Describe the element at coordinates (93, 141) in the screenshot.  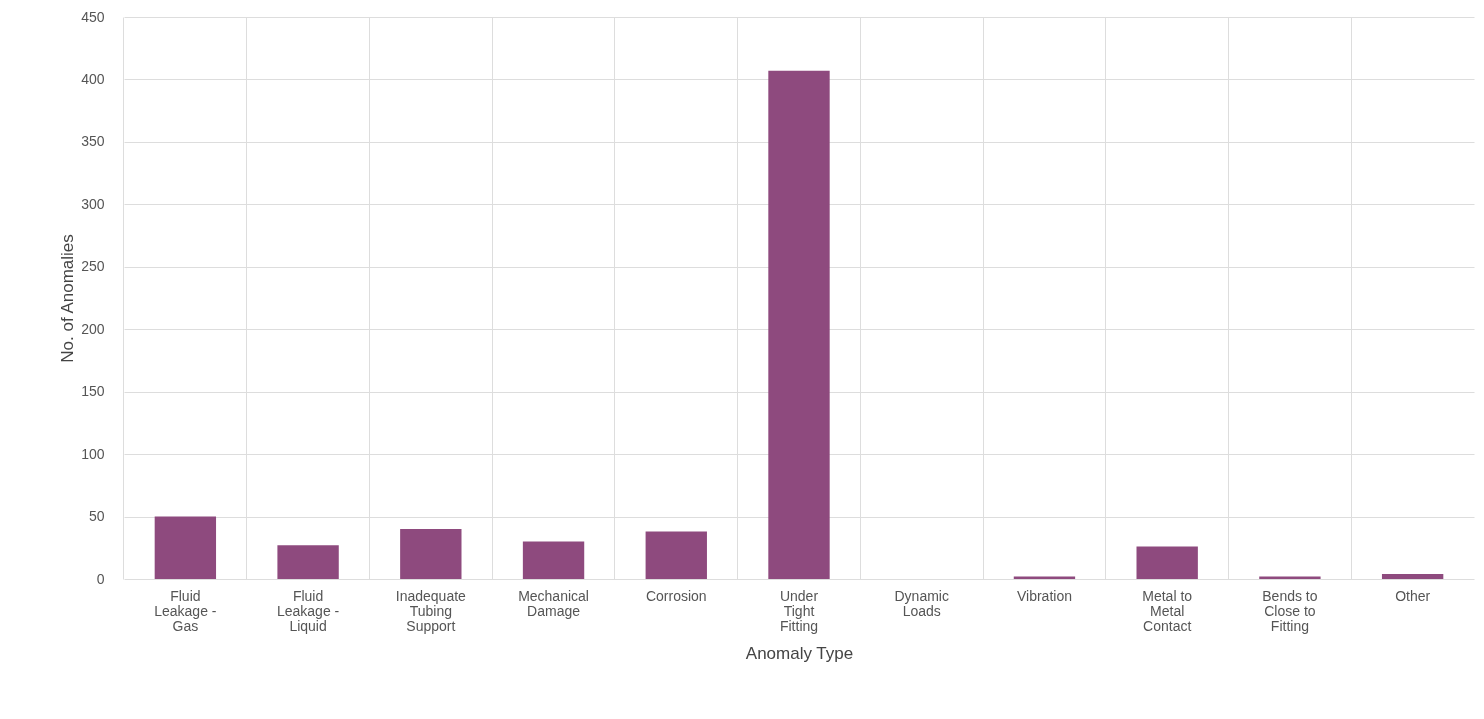
I see `y-tick-label: 350` at that location.